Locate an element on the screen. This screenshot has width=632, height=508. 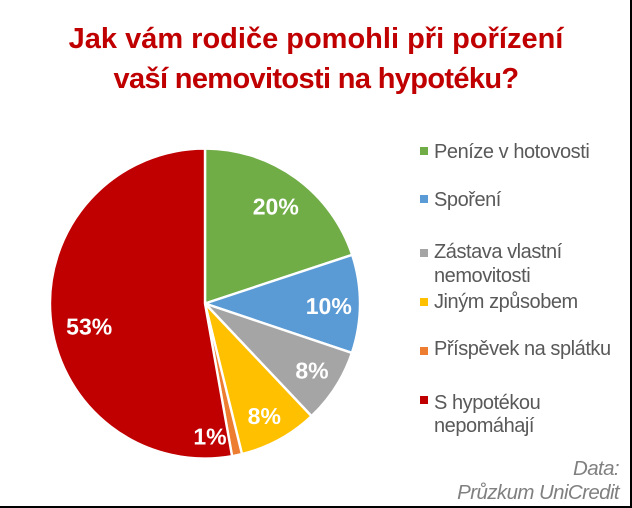
svg-text: 20% is located at coordinates (276, 206).